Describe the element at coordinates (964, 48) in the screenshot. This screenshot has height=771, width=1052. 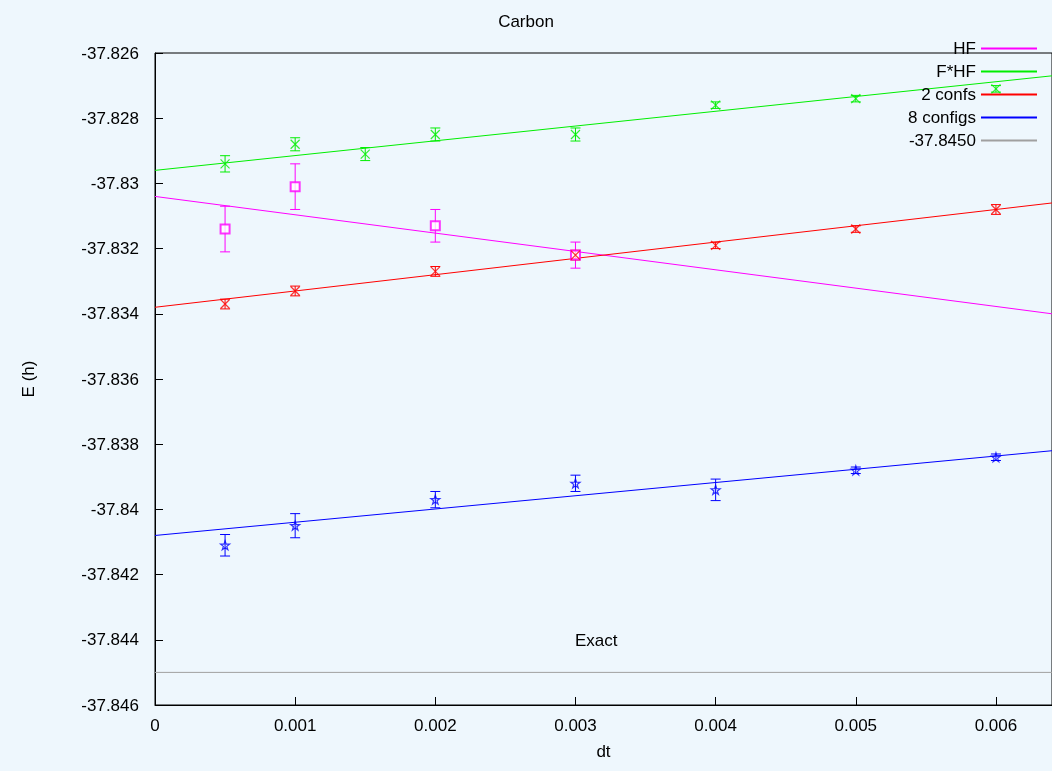
I see `legend-label: HF` at that location.